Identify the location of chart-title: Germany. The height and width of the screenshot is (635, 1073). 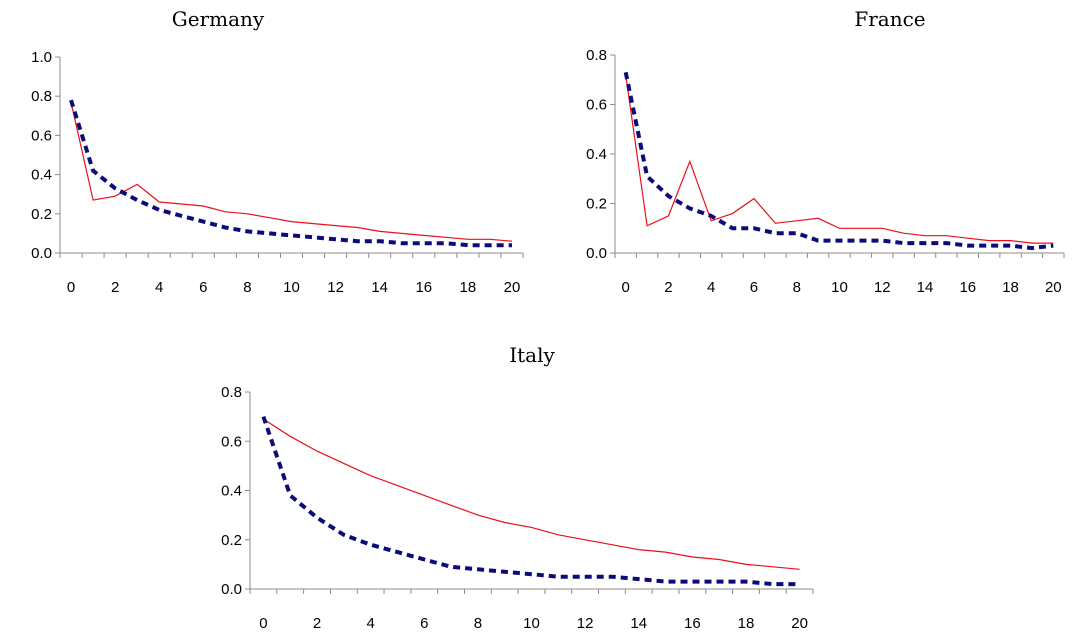
(218, 19).